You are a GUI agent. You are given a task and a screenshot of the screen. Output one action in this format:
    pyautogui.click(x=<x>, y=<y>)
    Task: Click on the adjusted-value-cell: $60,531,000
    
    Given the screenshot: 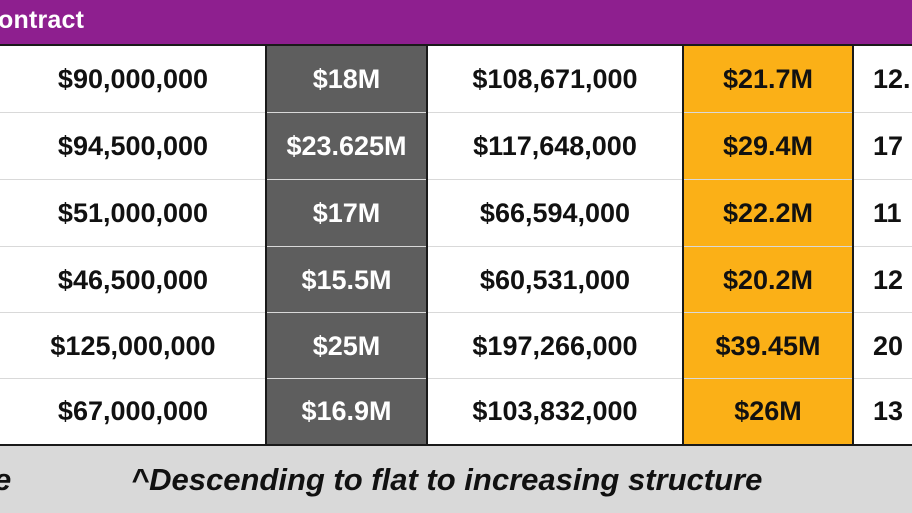 What is the action you would take?
    pyautogui.click(x=555, y=280)
    